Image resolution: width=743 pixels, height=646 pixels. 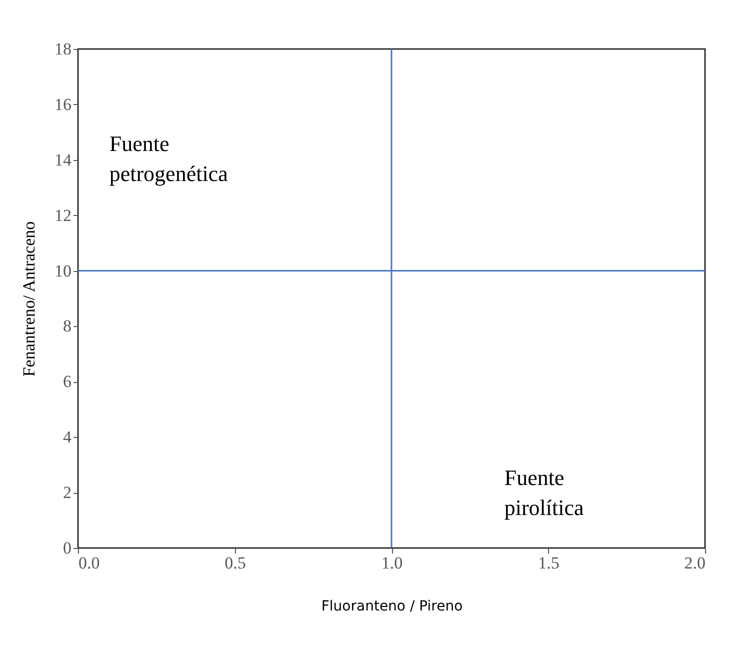 I want to click on x-tick-label: 0.5, so click(x=235, y=563).